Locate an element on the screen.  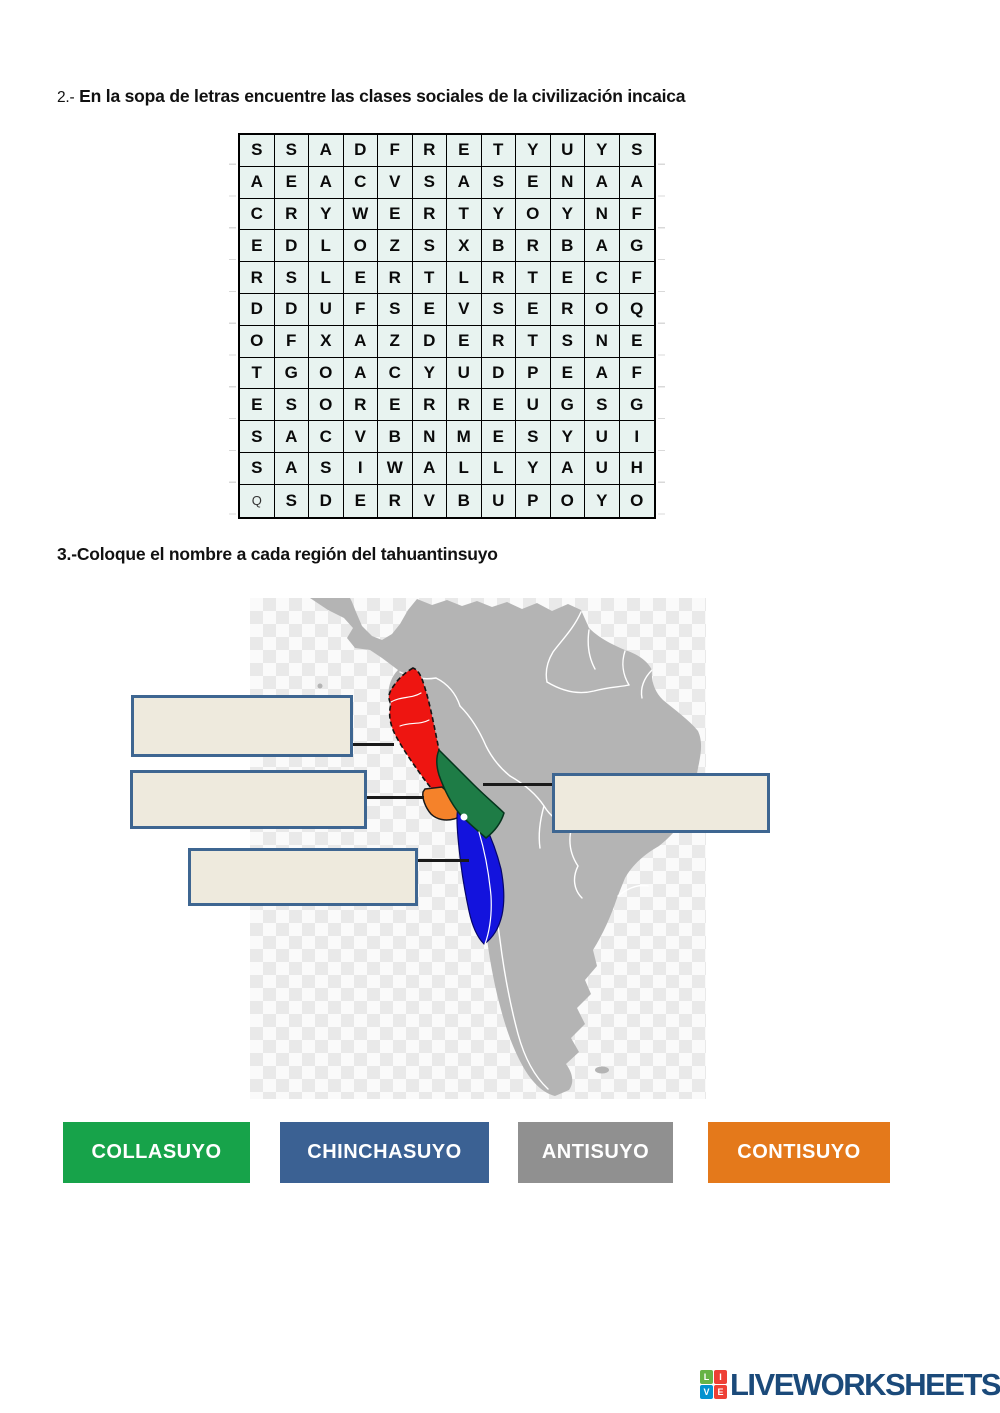
answer-contisuyo: CONTISUYO is located at coordinates (799, 1152).